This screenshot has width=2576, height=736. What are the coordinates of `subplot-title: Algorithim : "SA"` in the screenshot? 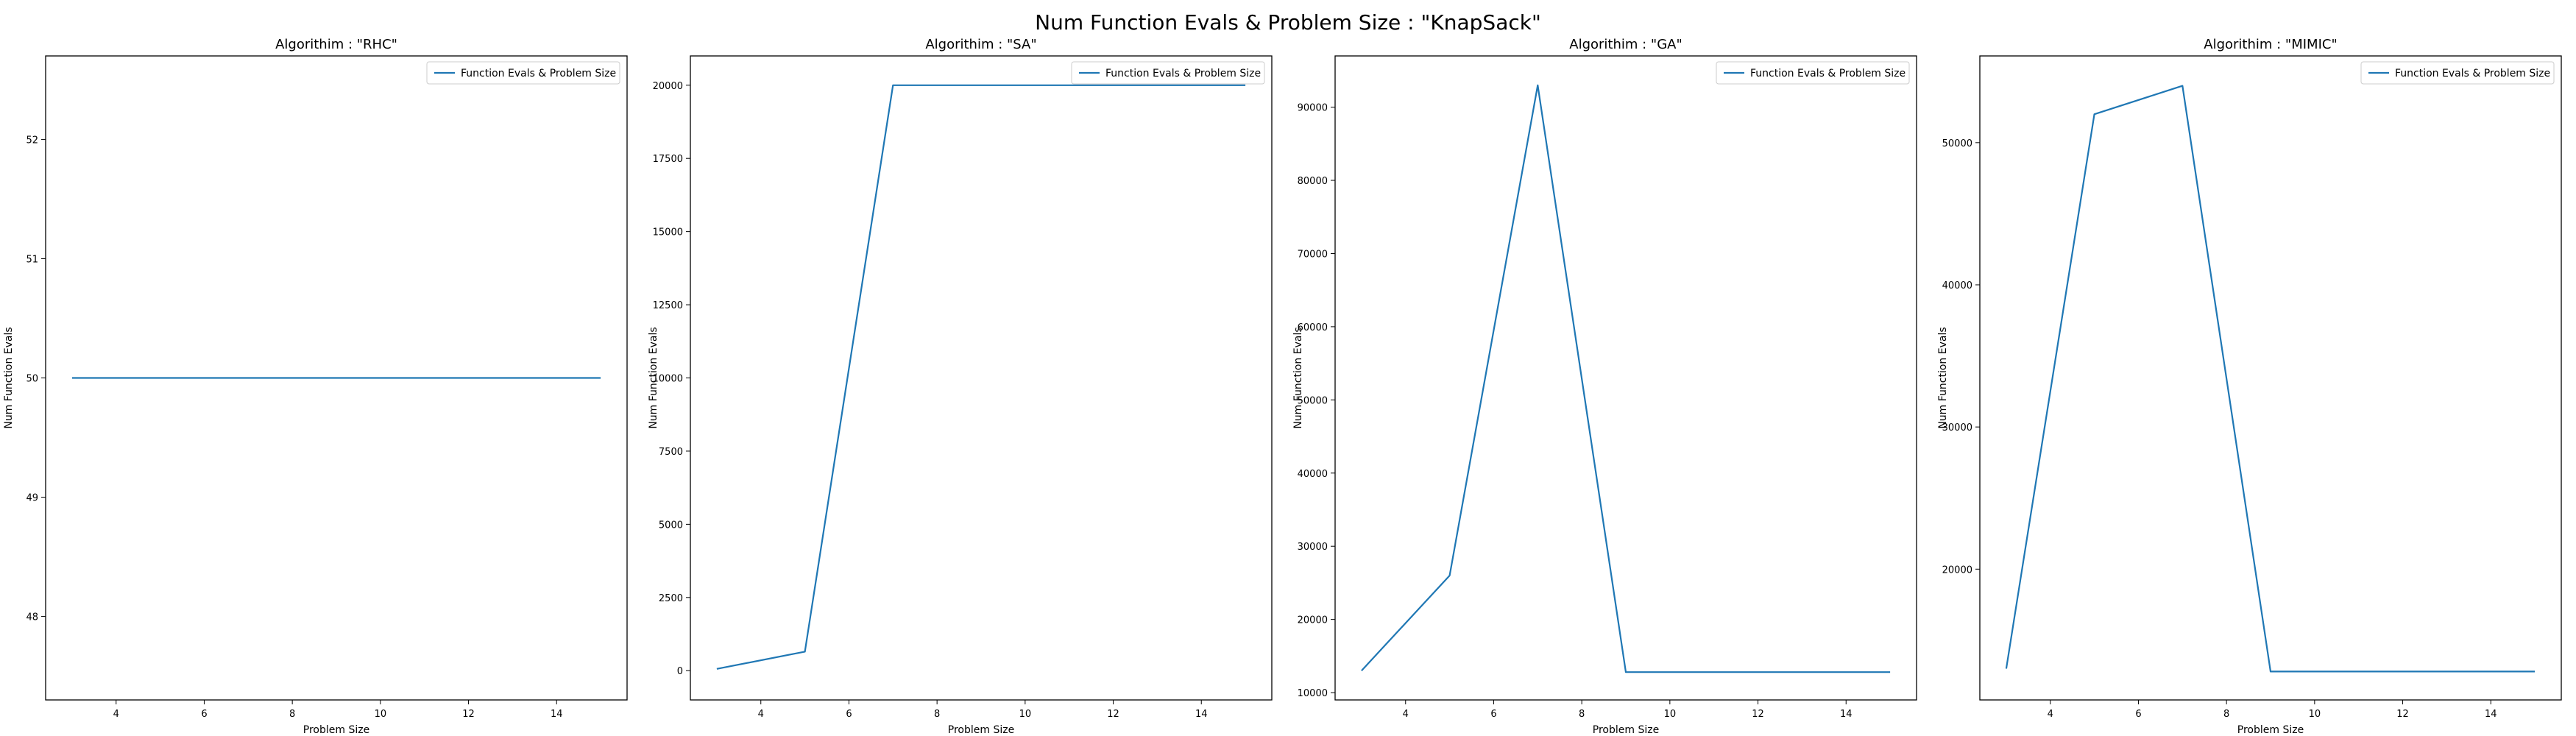 It's located at (980, 44).